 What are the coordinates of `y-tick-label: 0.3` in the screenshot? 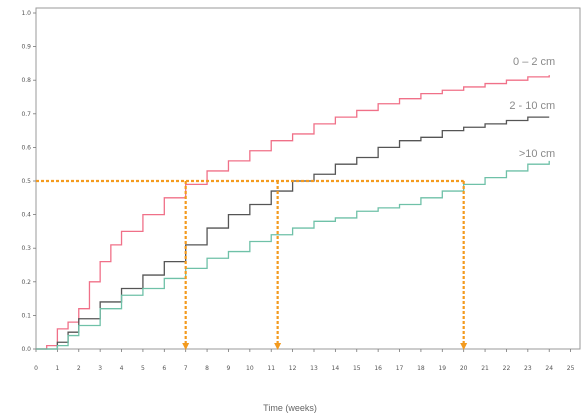 It's located at (26, 248).